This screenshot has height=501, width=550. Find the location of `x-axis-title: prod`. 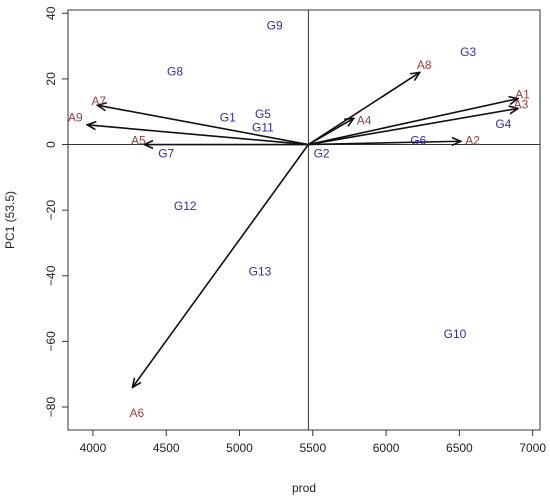

x-axis-title: prod is located at coordinates (304, 488).